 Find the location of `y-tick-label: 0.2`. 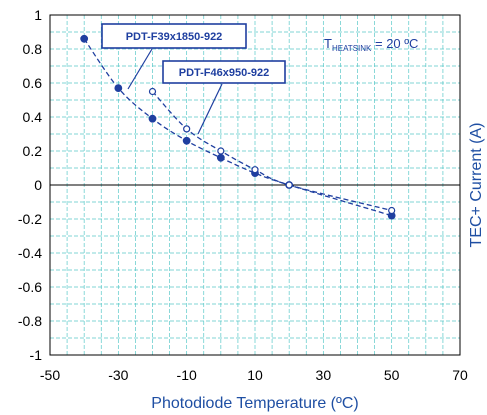

y-tick-label: 0.2 is located at coordinates (33, 151).